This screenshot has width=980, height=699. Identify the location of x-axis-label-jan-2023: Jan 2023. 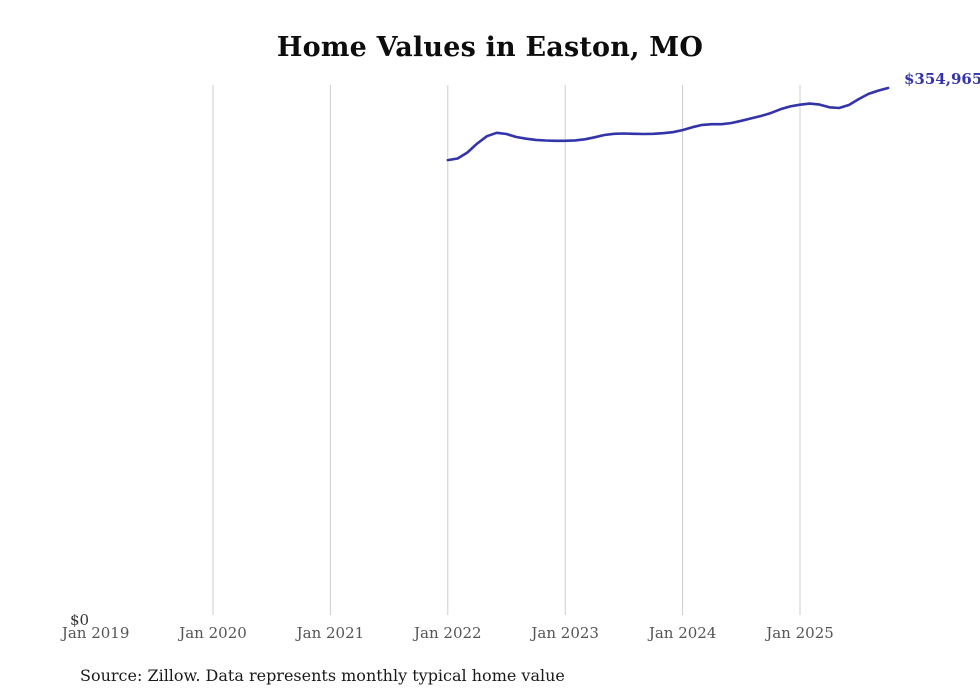
(565, 633).